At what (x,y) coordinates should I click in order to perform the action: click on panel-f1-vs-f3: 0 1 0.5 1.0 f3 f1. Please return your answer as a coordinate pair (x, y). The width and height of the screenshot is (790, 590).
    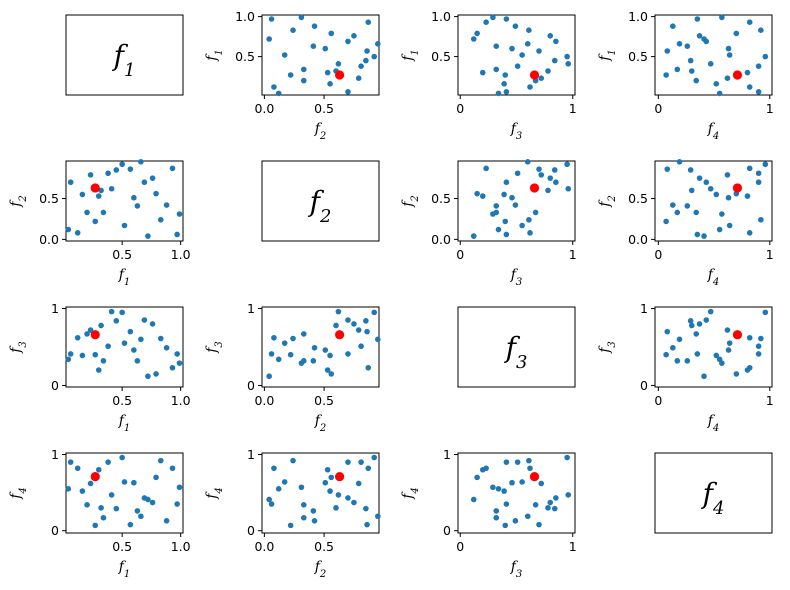
    Looking at the image, I should click on (488, 75).